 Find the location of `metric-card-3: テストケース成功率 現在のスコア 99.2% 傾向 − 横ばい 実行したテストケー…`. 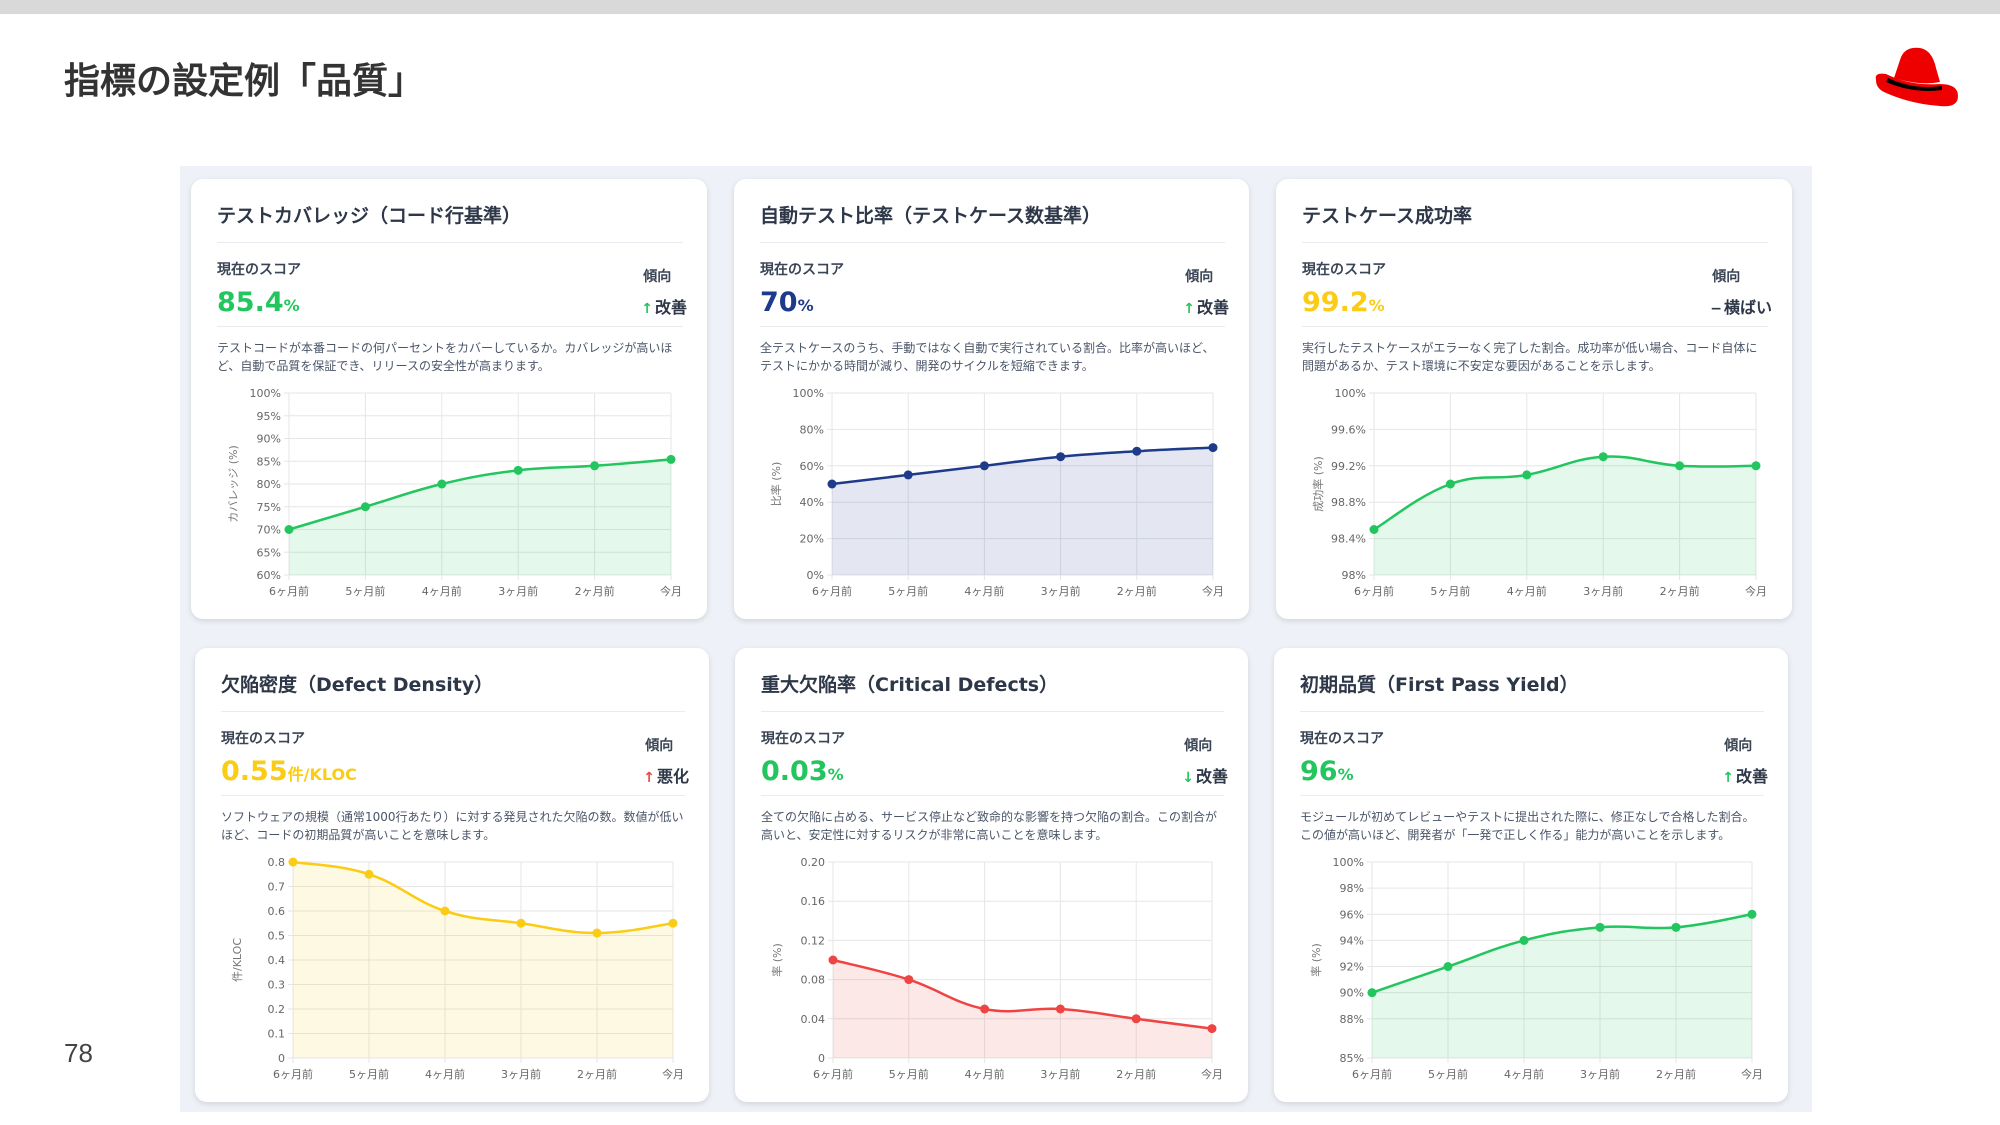

metric-card-3: テストケース成功率 現在のスコア 99.2% 傾向 − 横ばい 実行したテストケー… is located at coordinates (1534, 399).